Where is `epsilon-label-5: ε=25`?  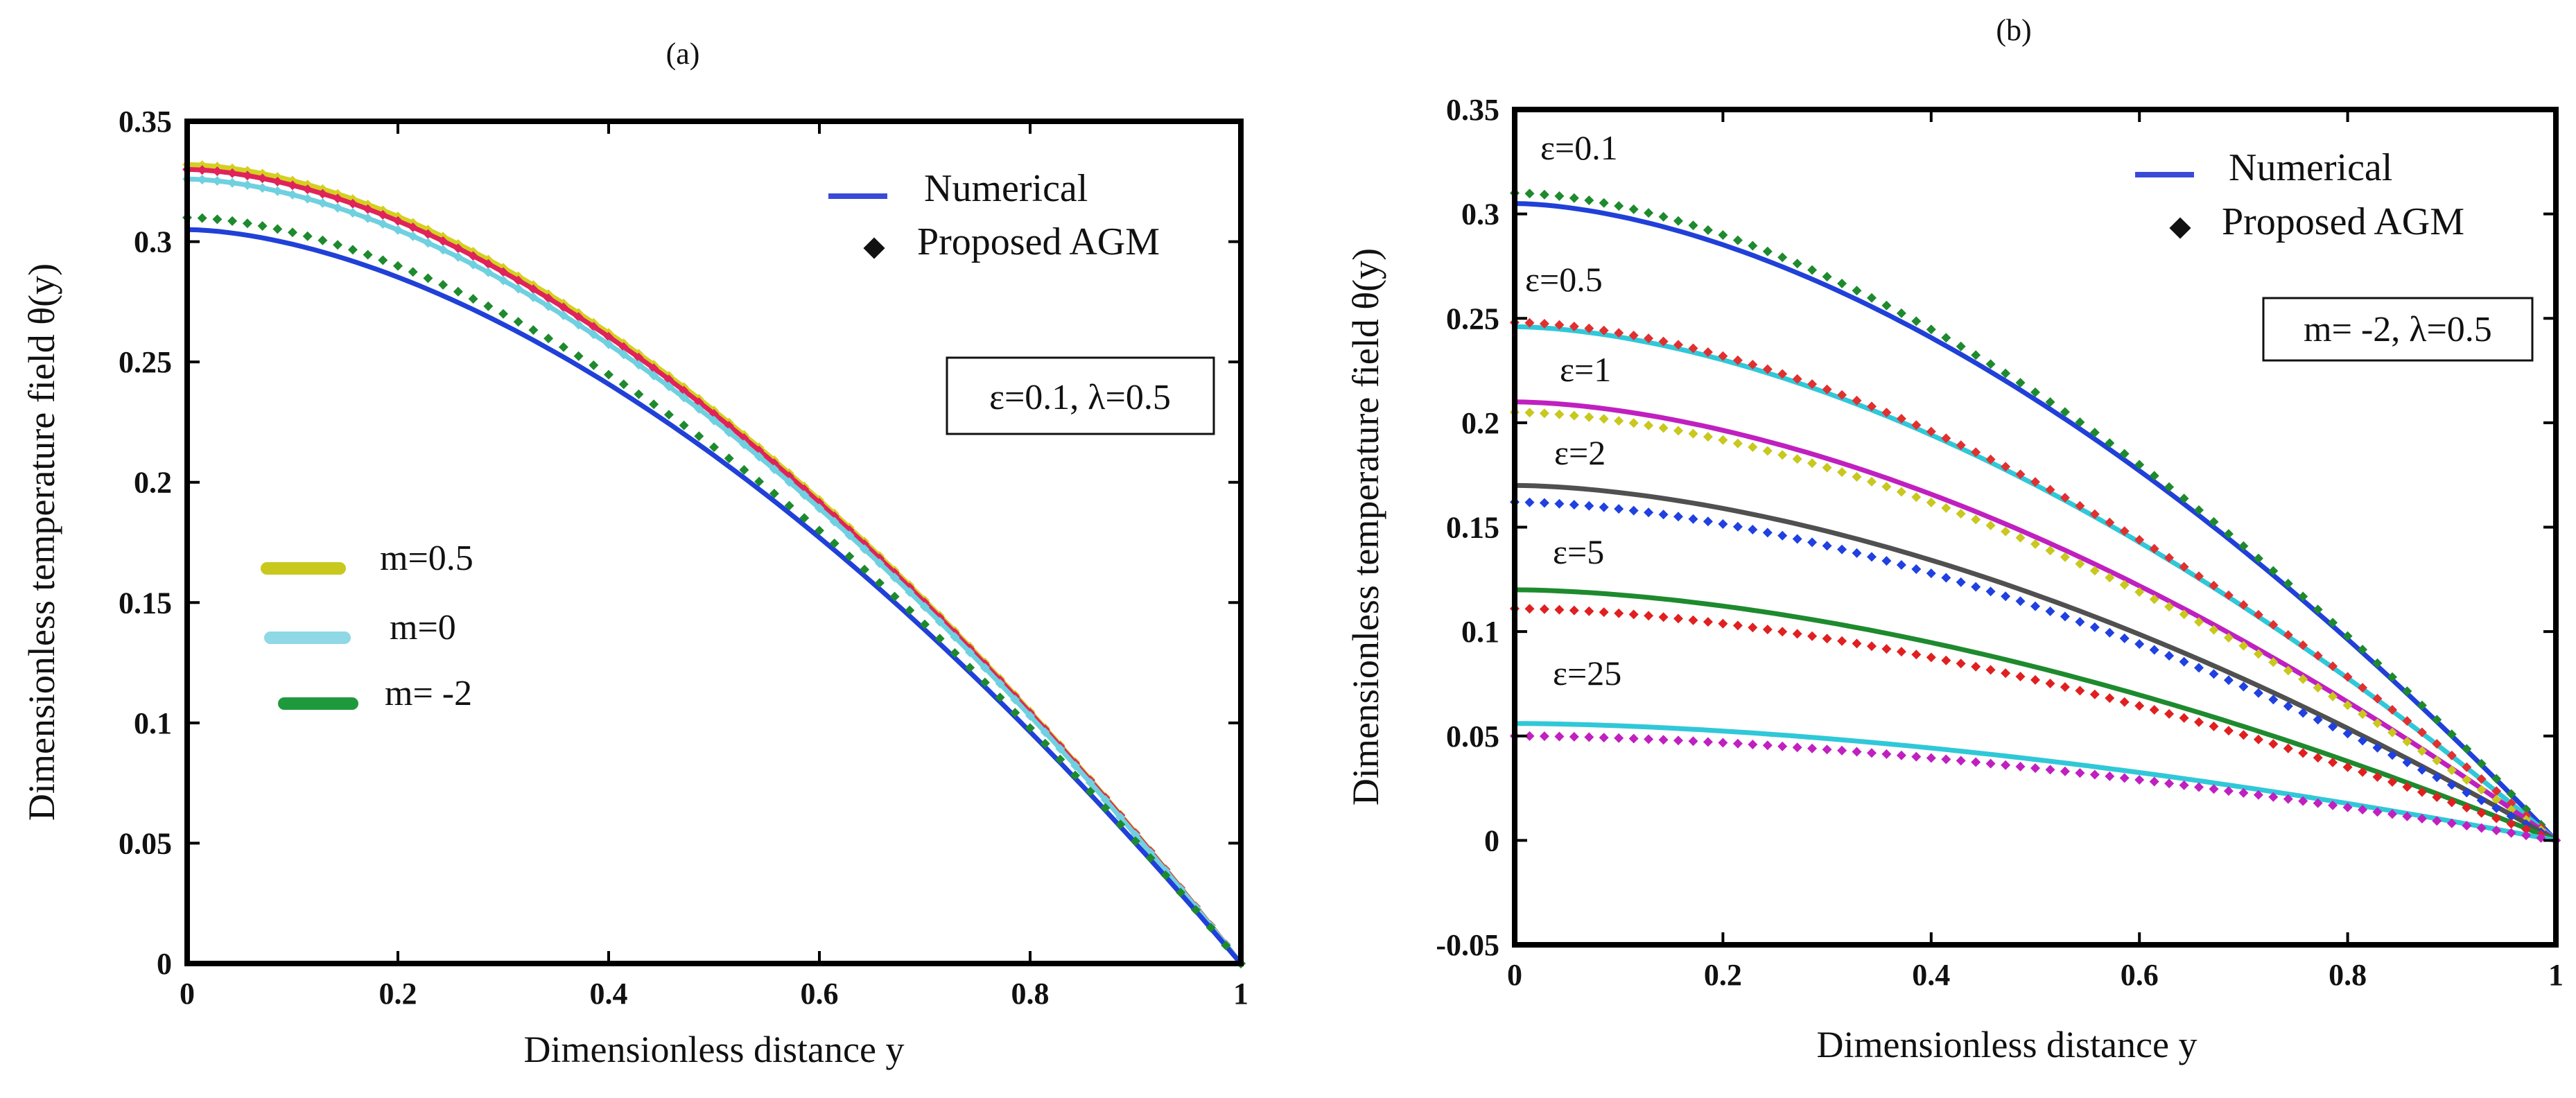 epsilon-label-5: ε=25 is located at coordinates (1587, 673).